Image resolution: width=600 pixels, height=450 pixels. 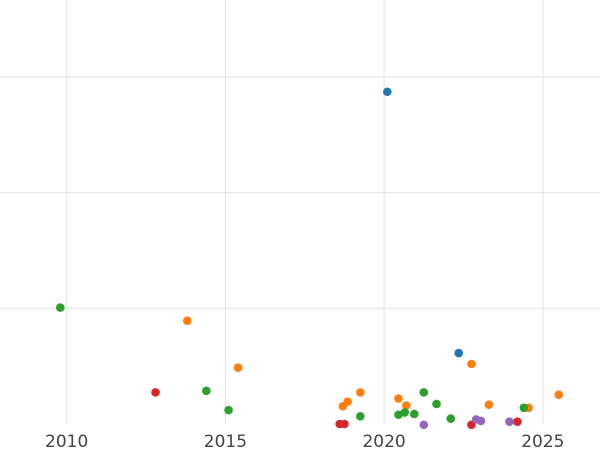 I want to click on x-tick-label-2010: 2010, so click(x=66, y=441).